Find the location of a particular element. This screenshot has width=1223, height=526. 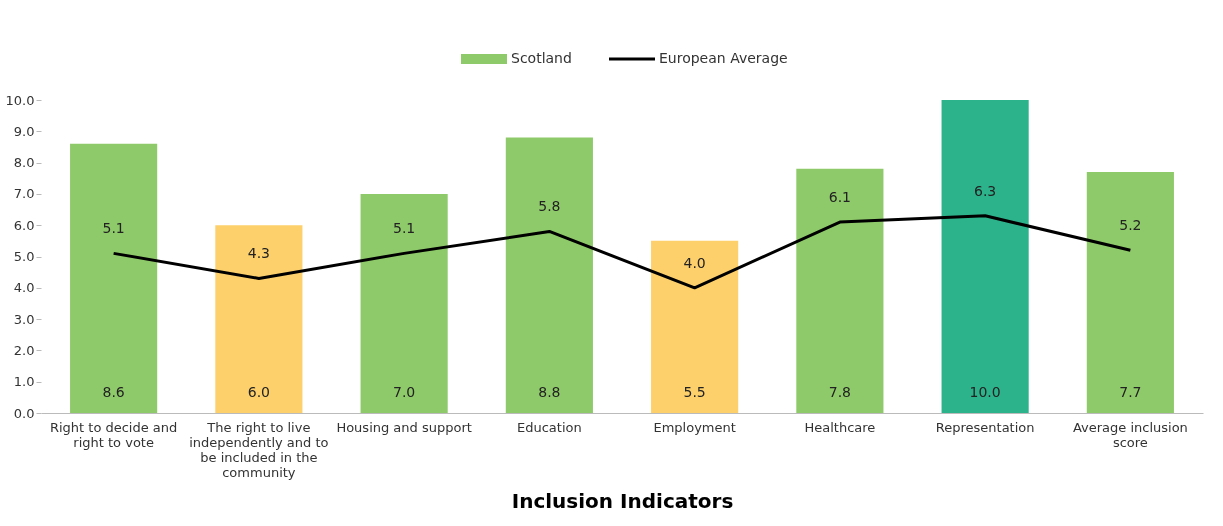

y-tick-label: 9.0 is located at coordinates (24, 131).